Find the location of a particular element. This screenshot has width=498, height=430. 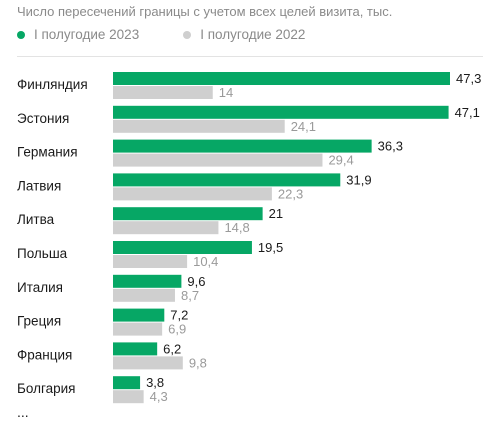

category-label: Италия is located at coordinates (40, 287).